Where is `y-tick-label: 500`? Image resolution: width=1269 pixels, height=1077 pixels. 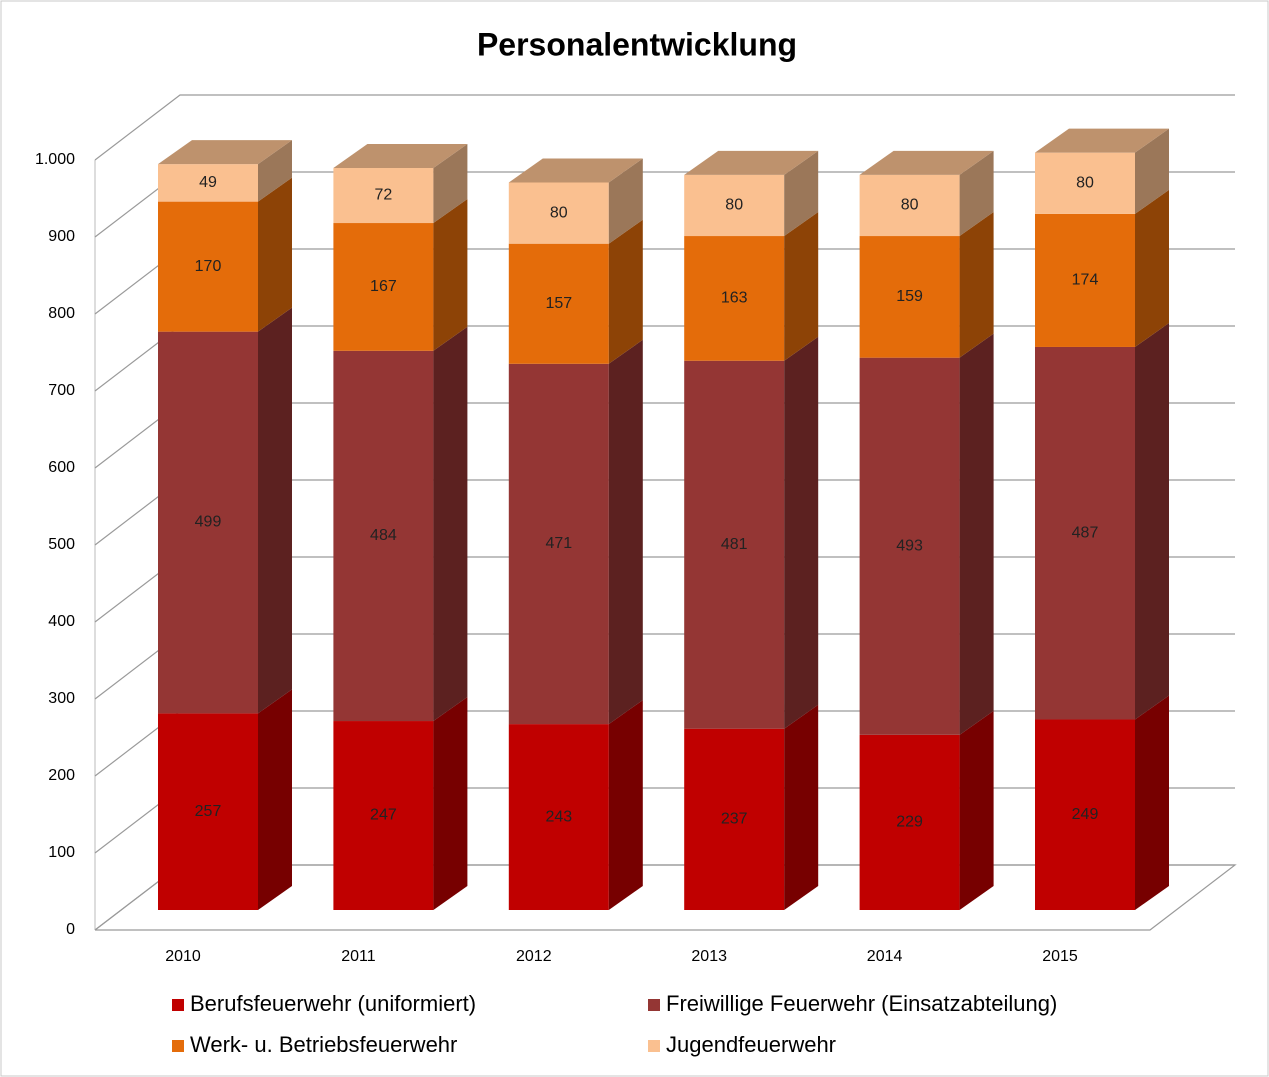 y-tick-label: 500 is located at coordinates (61, 544).